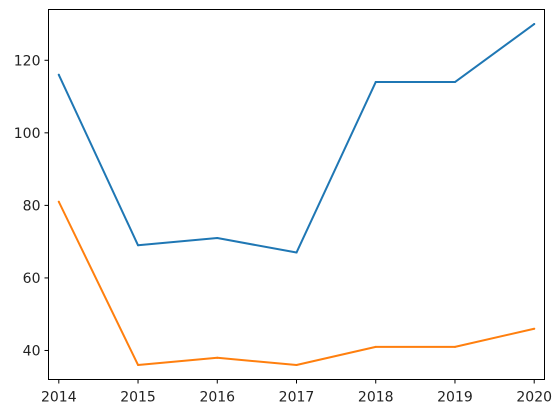 This screenshot has width=555, height=417. What do you see at coordinates (32, 351) in the screenshot?
I see `y-tick-label: 40` at bounding box center [32, 351].